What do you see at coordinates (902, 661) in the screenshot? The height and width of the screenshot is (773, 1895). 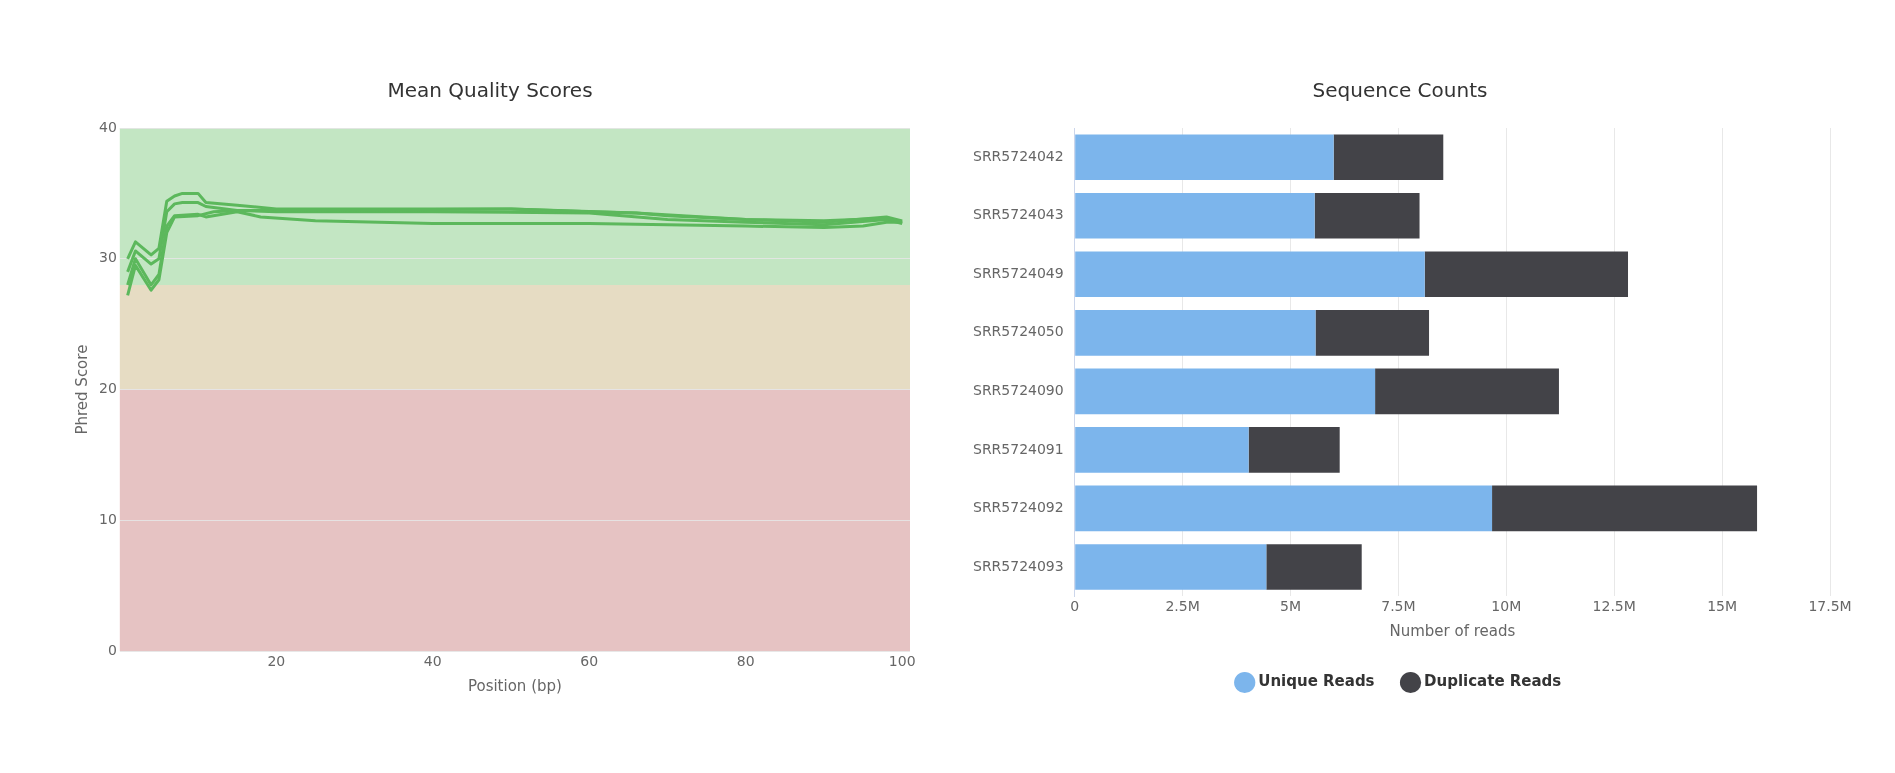 I see `x-tick-label: 100` at bounding box center [902, 661].